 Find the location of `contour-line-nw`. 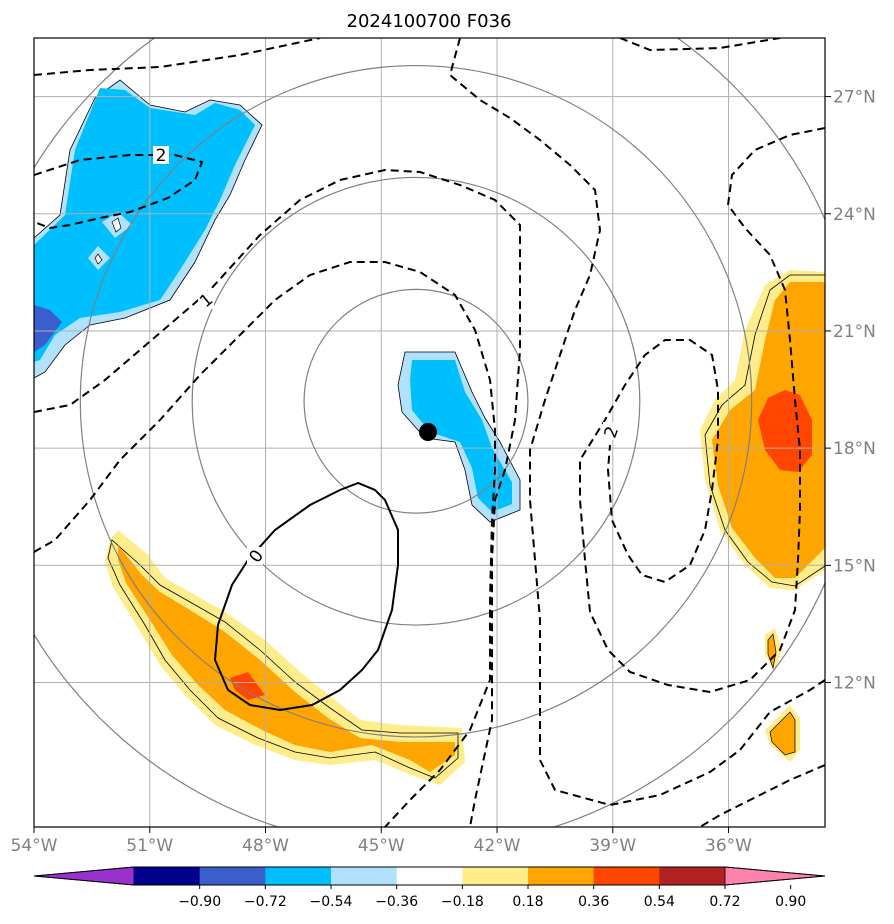

contour-line-nw is located at coordinates (119, 192).